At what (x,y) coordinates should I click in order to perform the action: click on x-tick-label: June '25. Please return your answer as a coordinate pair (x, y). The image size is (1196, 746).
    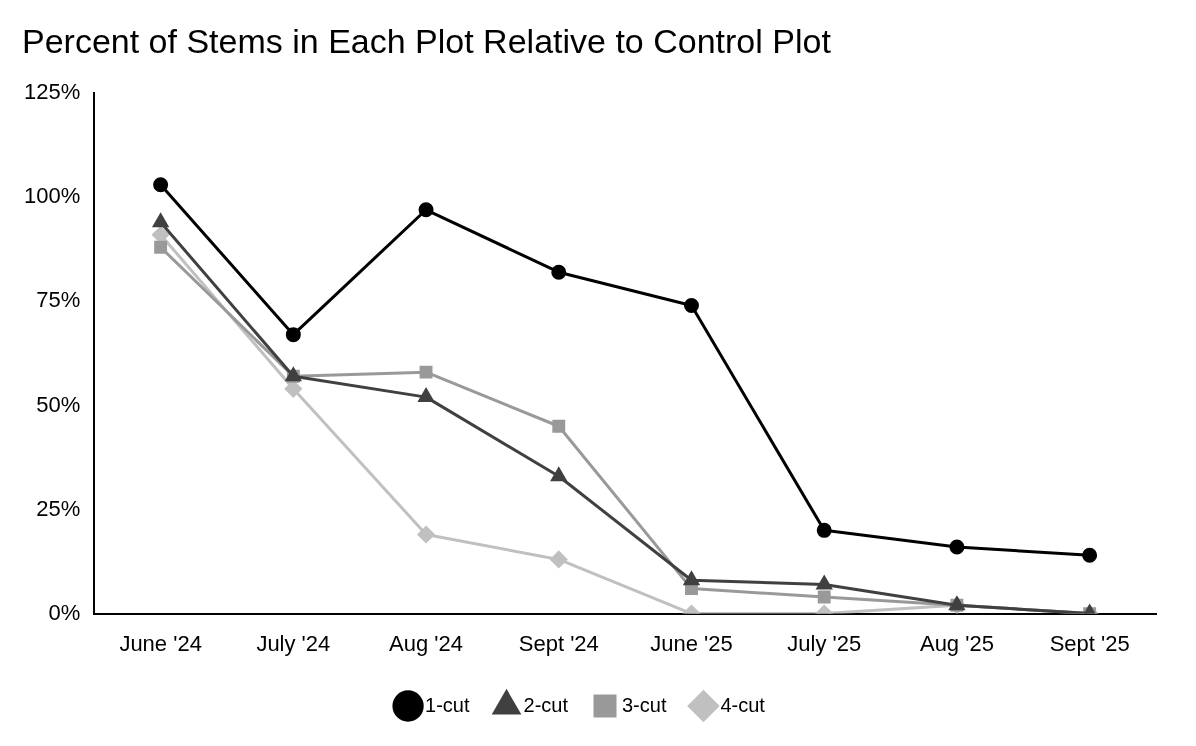
    Looking at the image, I should click on (691, 643).